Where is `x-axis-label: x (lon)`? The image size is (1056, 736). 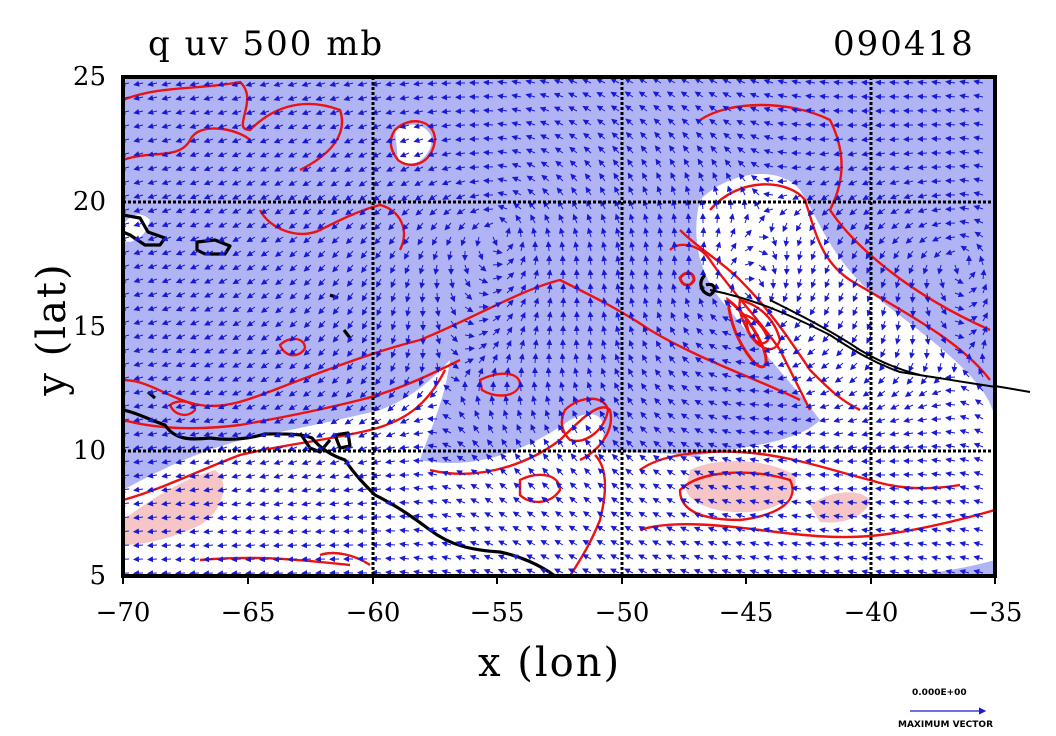 x-axis-label: x (lon) is located at coordinates (550, 663).